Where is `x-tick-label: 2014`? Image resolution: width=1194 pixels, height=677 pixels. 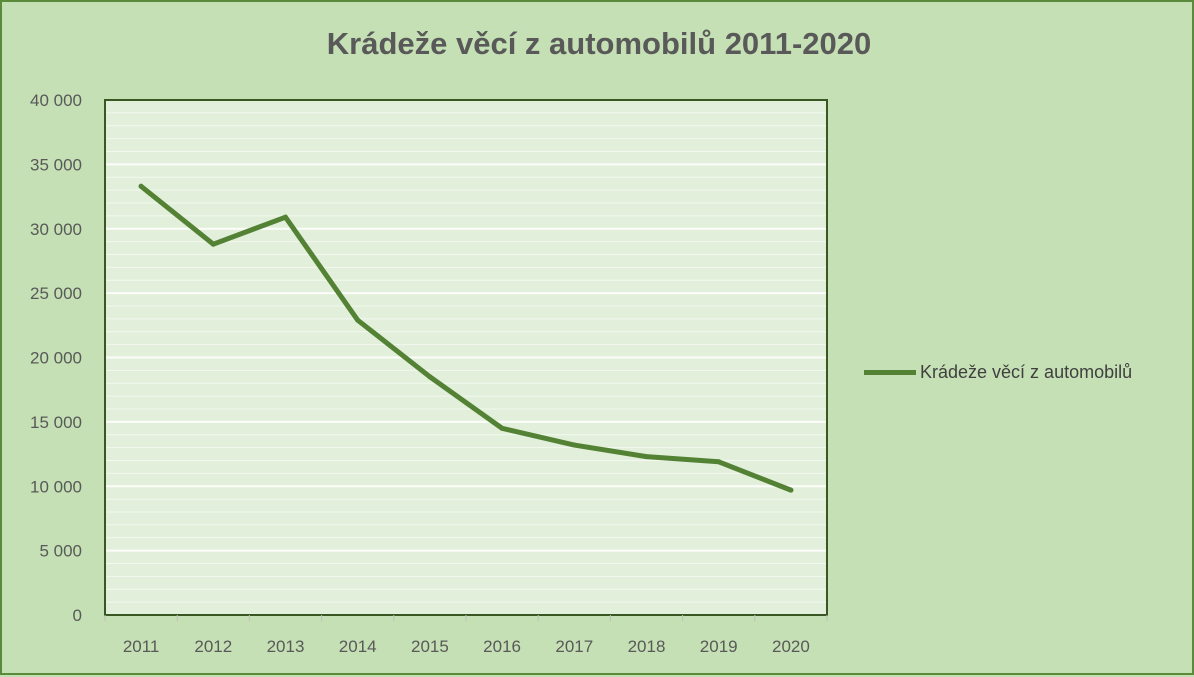 x-tick-label: 2014 is located at coordinates (358, 646).